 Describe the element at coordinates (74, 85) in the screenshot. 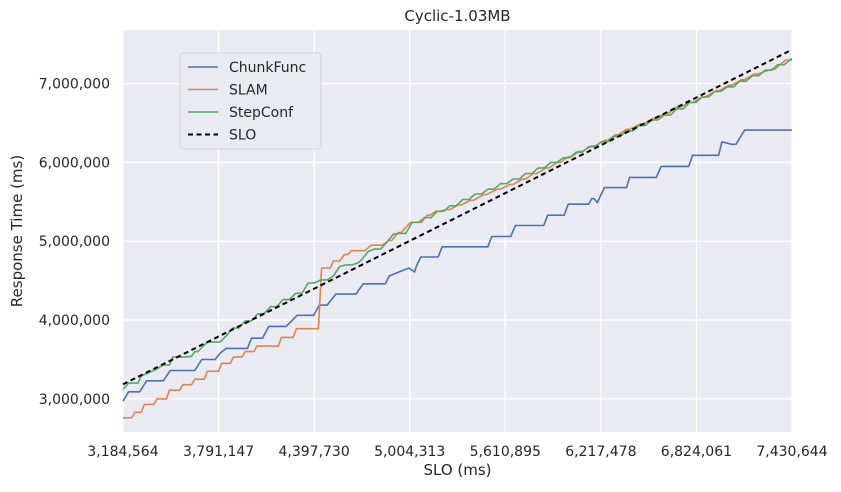

I see `y-tick-label: 7,000,000` at that location.